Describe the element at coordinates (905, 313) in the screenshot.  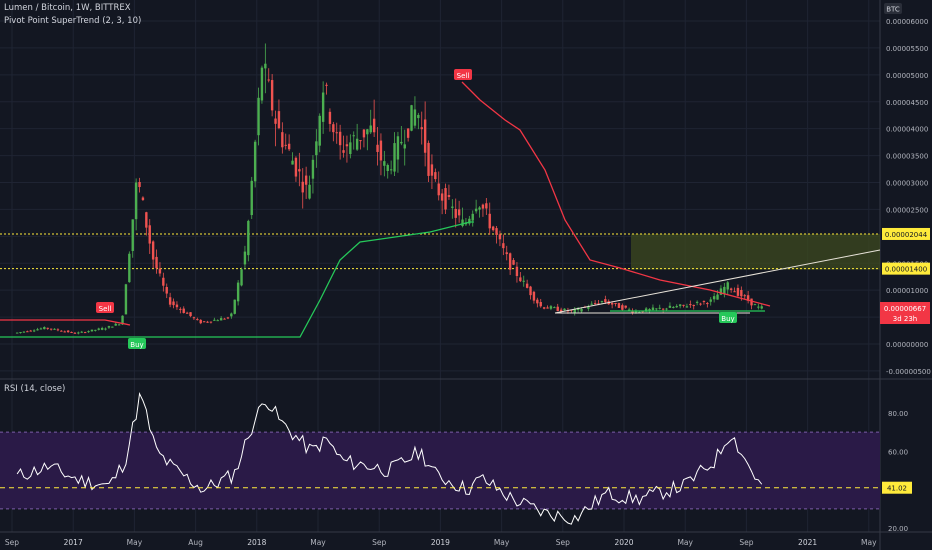
I see `last-price-badge` at that location.